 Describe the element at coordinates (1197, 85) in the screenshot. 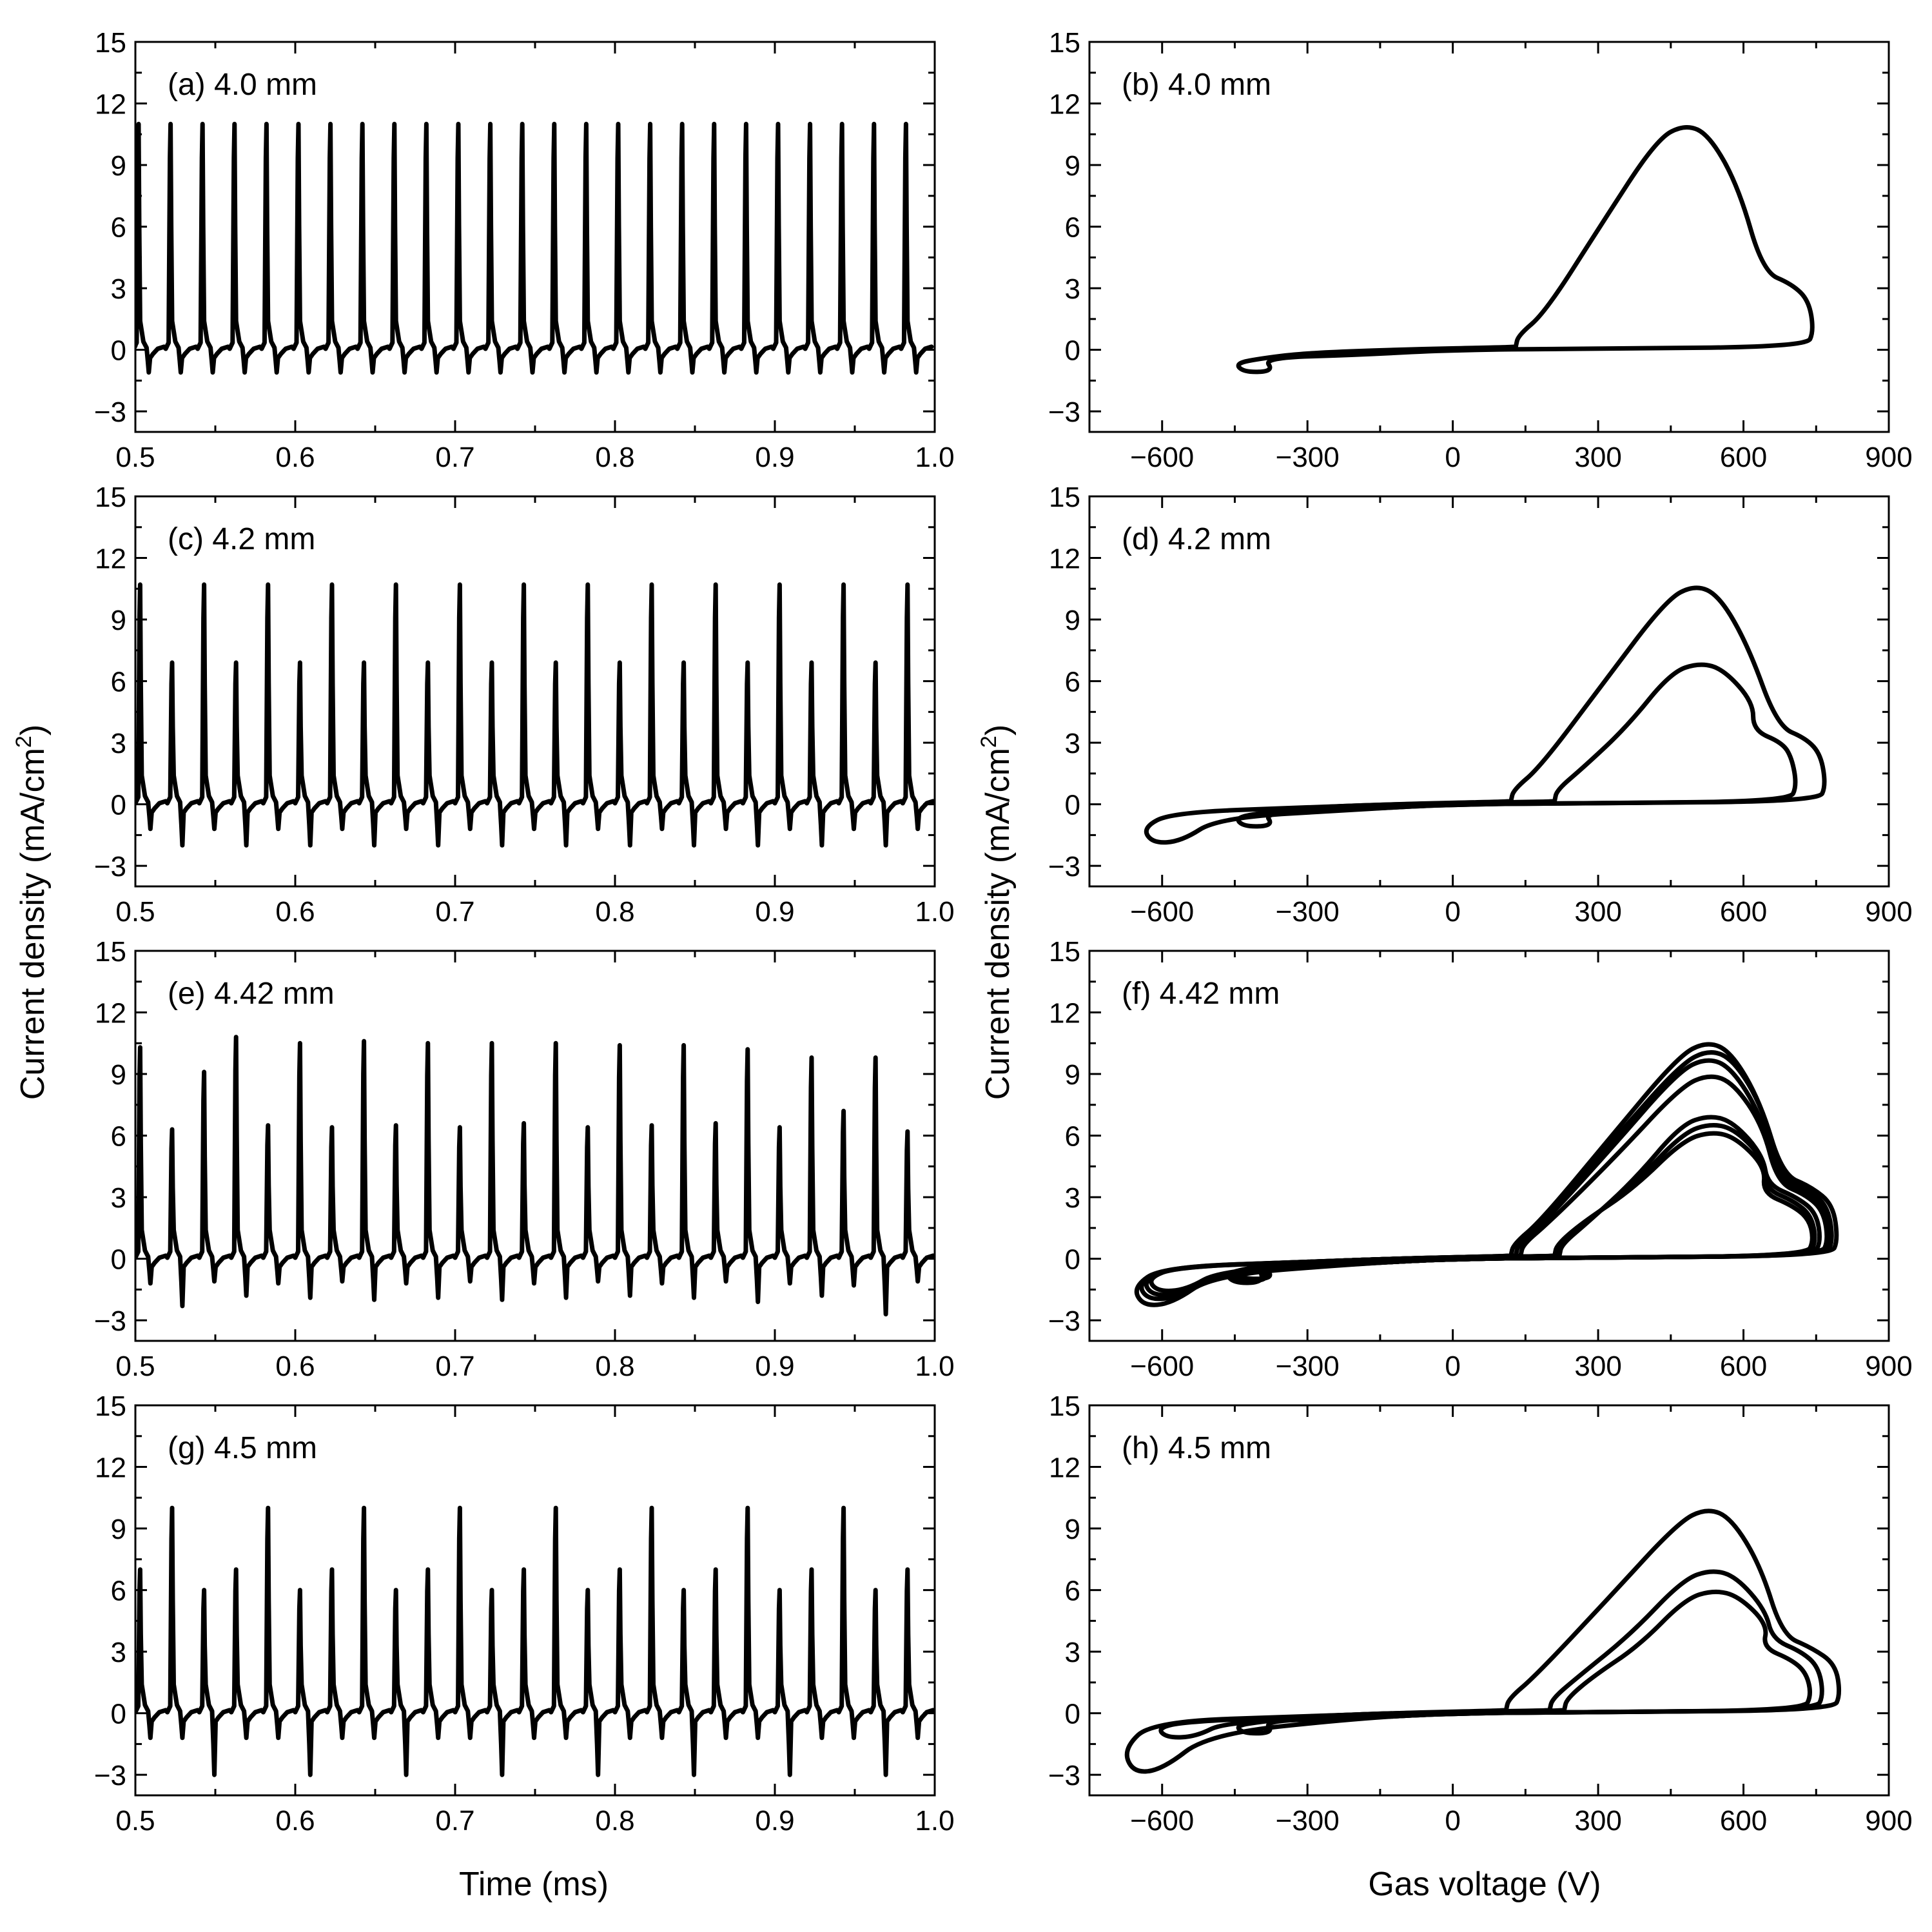

I see `panel-label: (b) 4.0 mm` at that location.